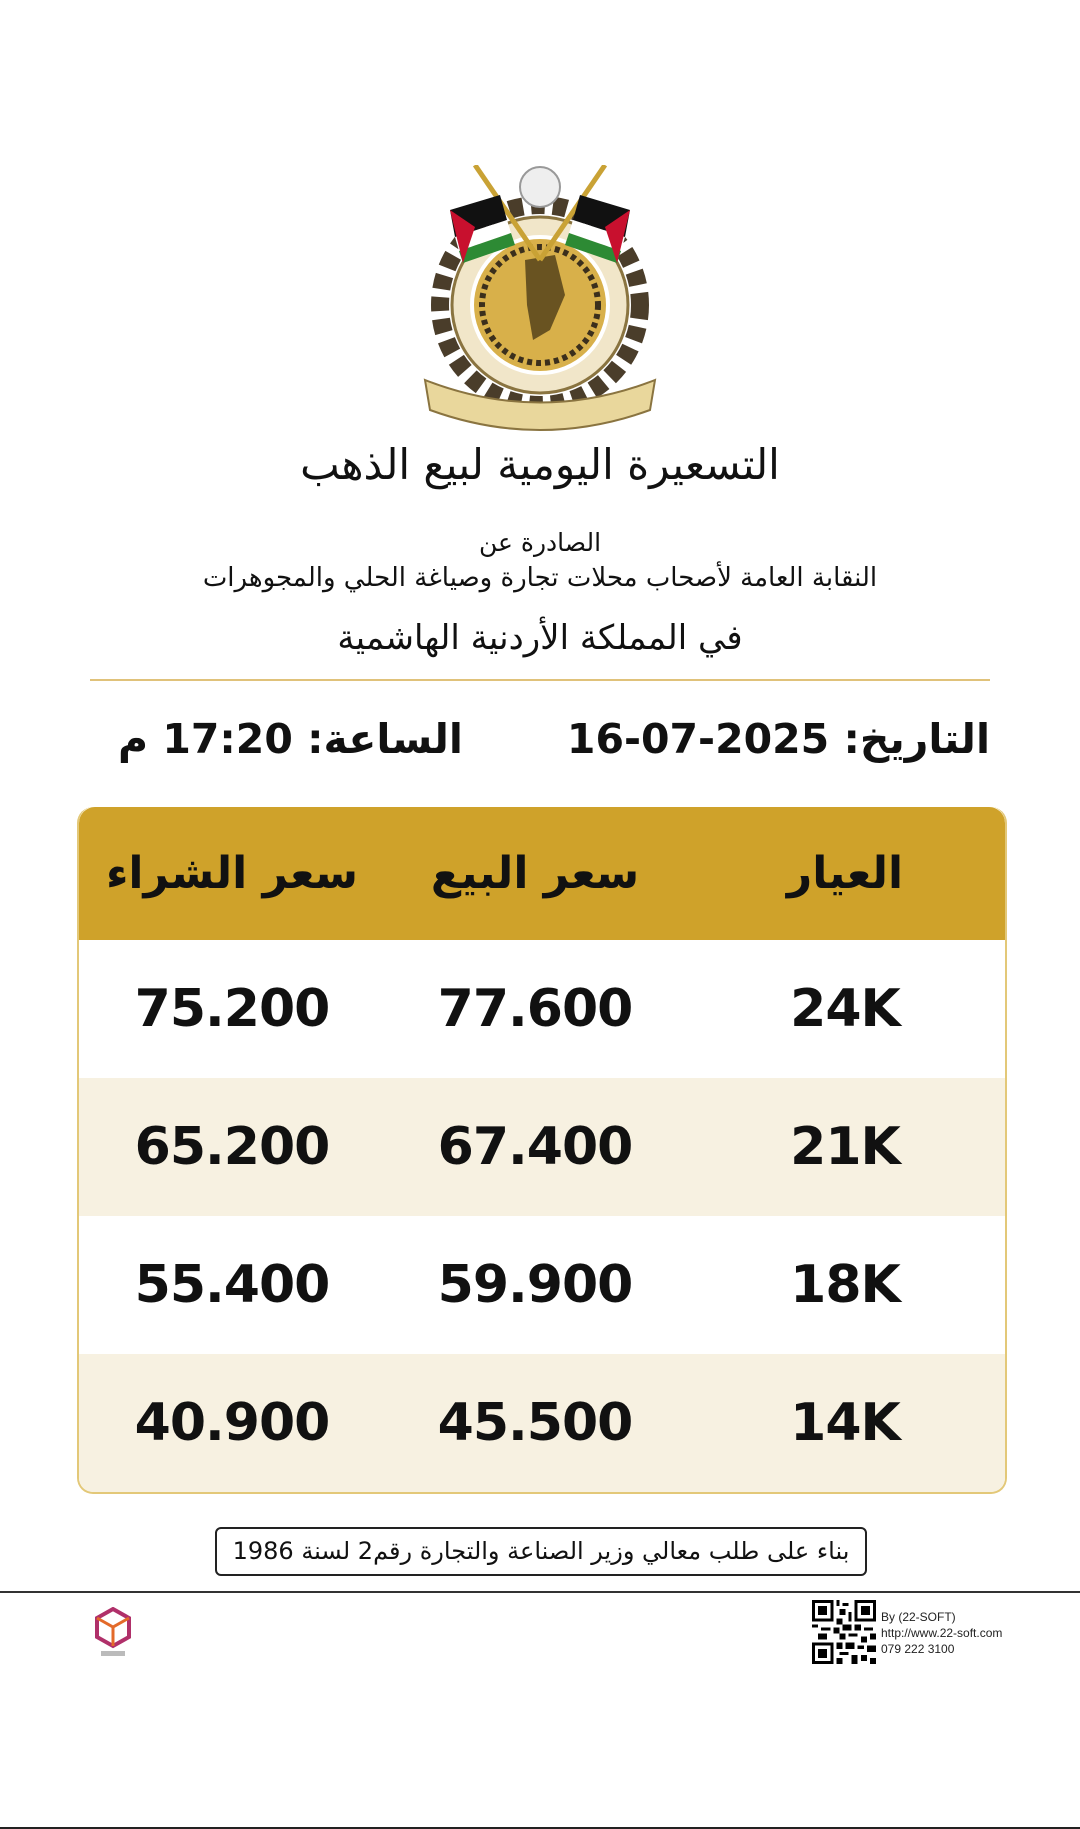  Describe the element at coordinates (540, 404) in the screenshot. I see `ribbon-banner` at that location.